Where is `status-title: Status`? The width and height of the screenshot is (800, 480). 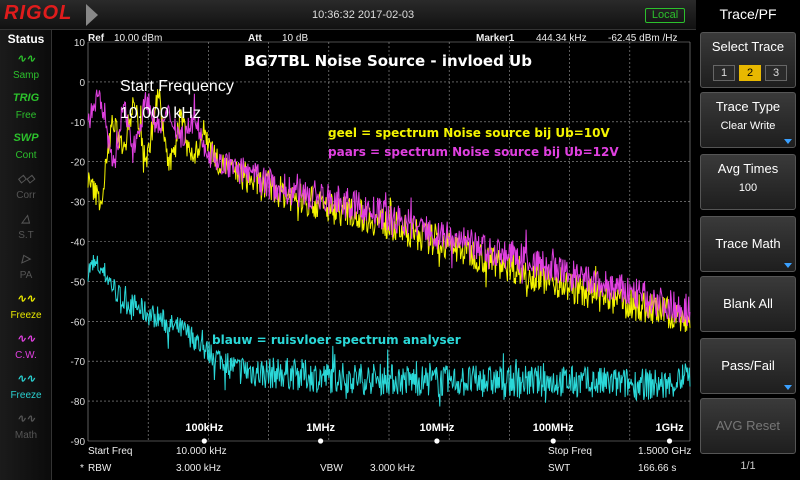
status-title: Status is located at coordinates (26, 39).